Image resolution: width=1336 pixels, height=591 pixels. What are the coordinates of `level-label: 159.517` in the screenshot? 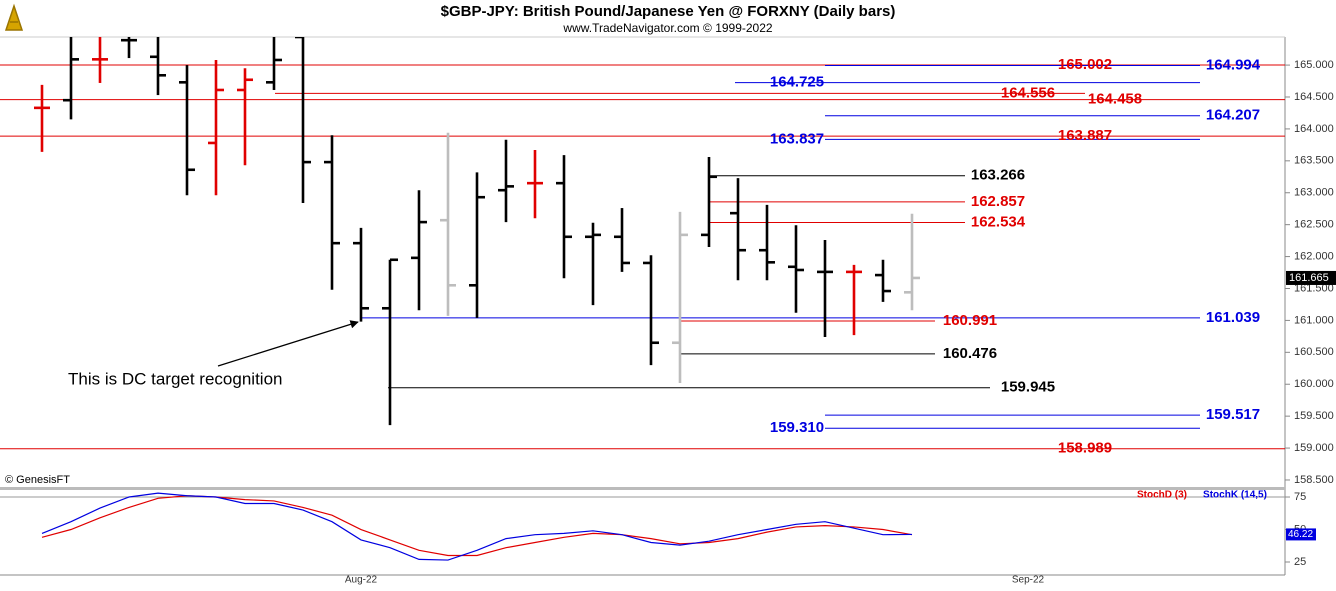 It's located at (1233, 414).